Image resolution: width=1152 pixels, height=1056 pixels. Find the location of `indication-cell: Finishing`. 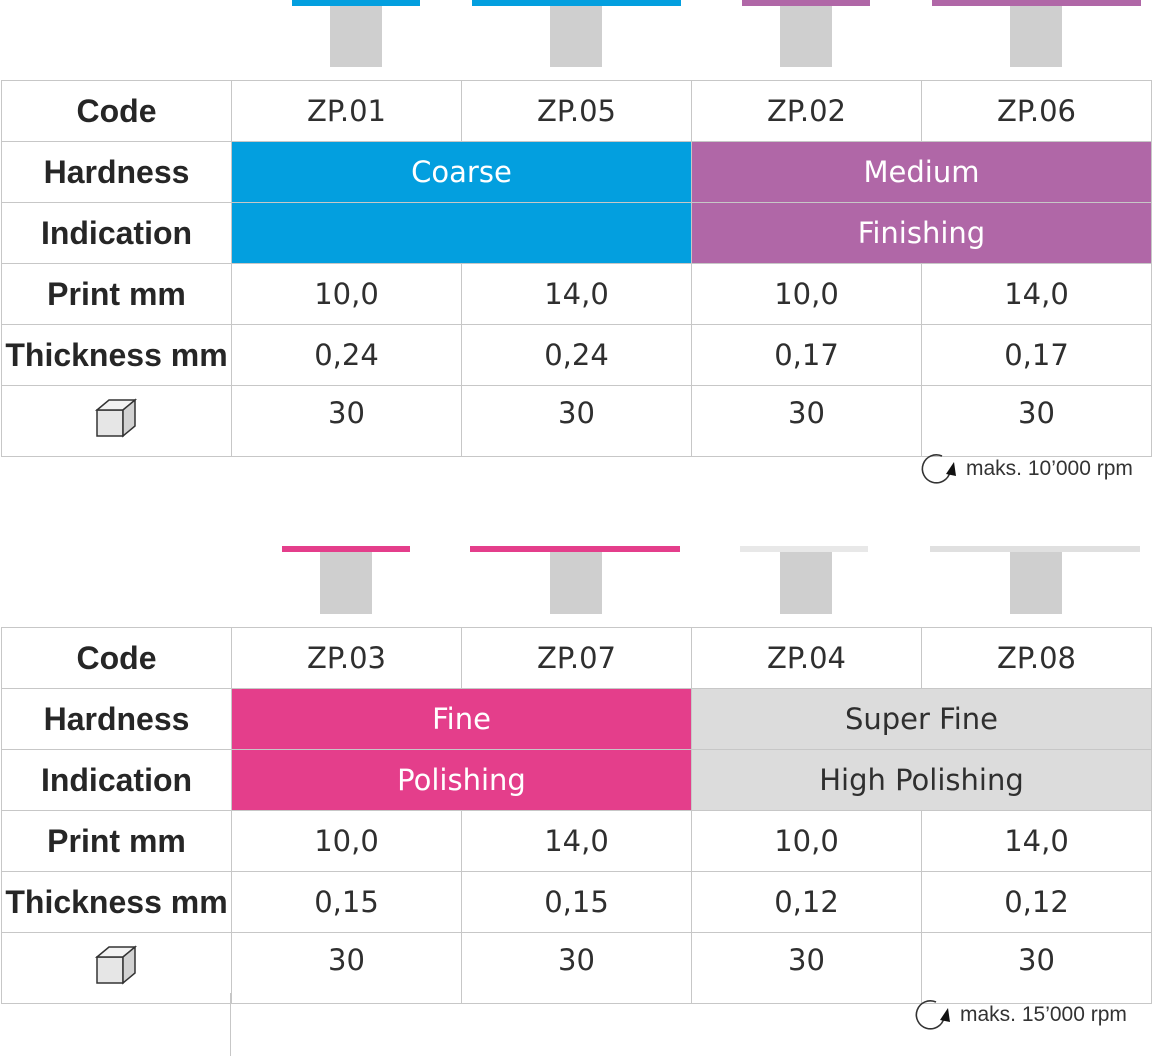

indication-cell: Finishing is located at coordinates (921, 233).